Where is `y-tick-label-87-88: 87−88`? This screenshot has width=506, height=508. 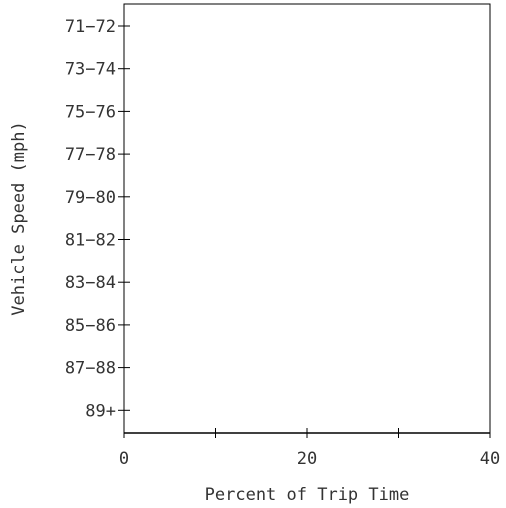 y-tick-label-87-88: 87−88 is located at coordinates (90, 369).